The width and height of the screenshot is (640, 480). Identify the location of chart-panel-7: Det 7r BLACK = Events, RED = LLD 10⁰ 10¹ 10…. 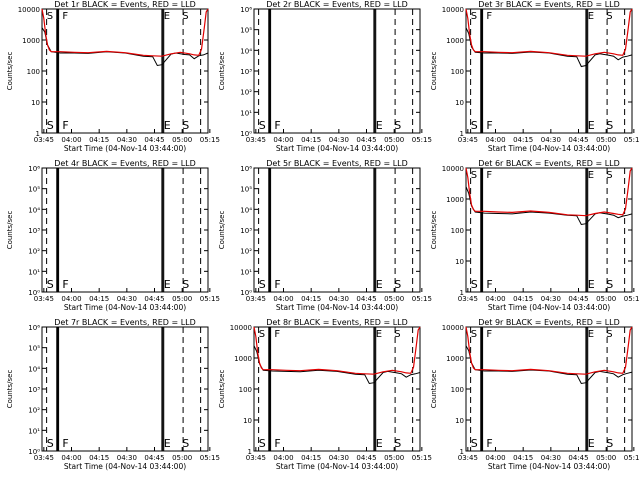
(113, 394).